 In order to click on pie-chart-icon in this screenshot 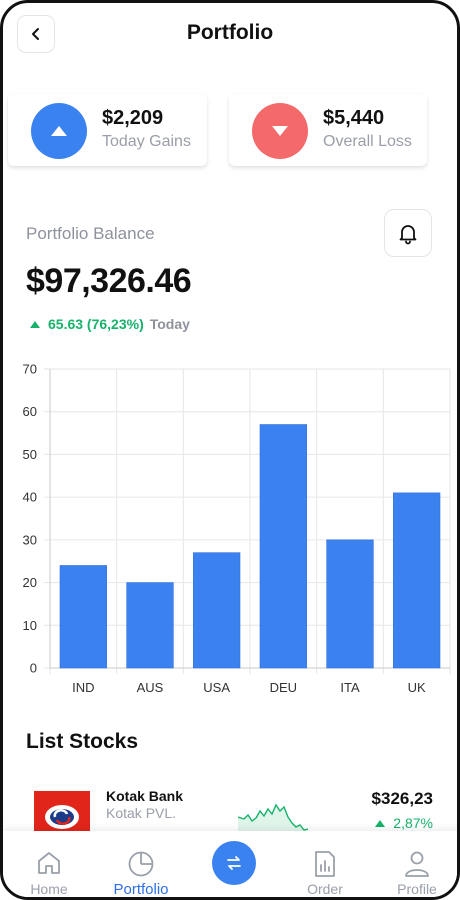, I will do `click(141, 864)`.